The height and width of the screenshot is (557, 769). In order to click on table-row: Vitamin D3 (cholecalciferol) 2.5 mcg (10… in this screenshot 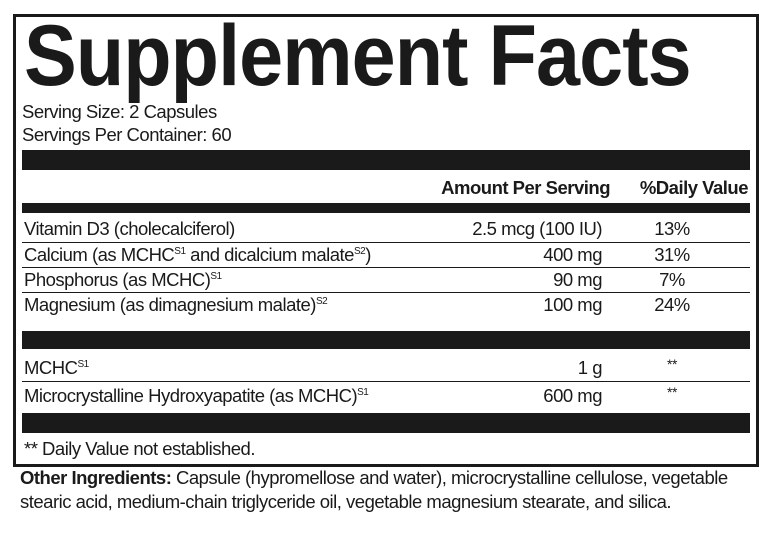, I will do `click(386, 229)`.